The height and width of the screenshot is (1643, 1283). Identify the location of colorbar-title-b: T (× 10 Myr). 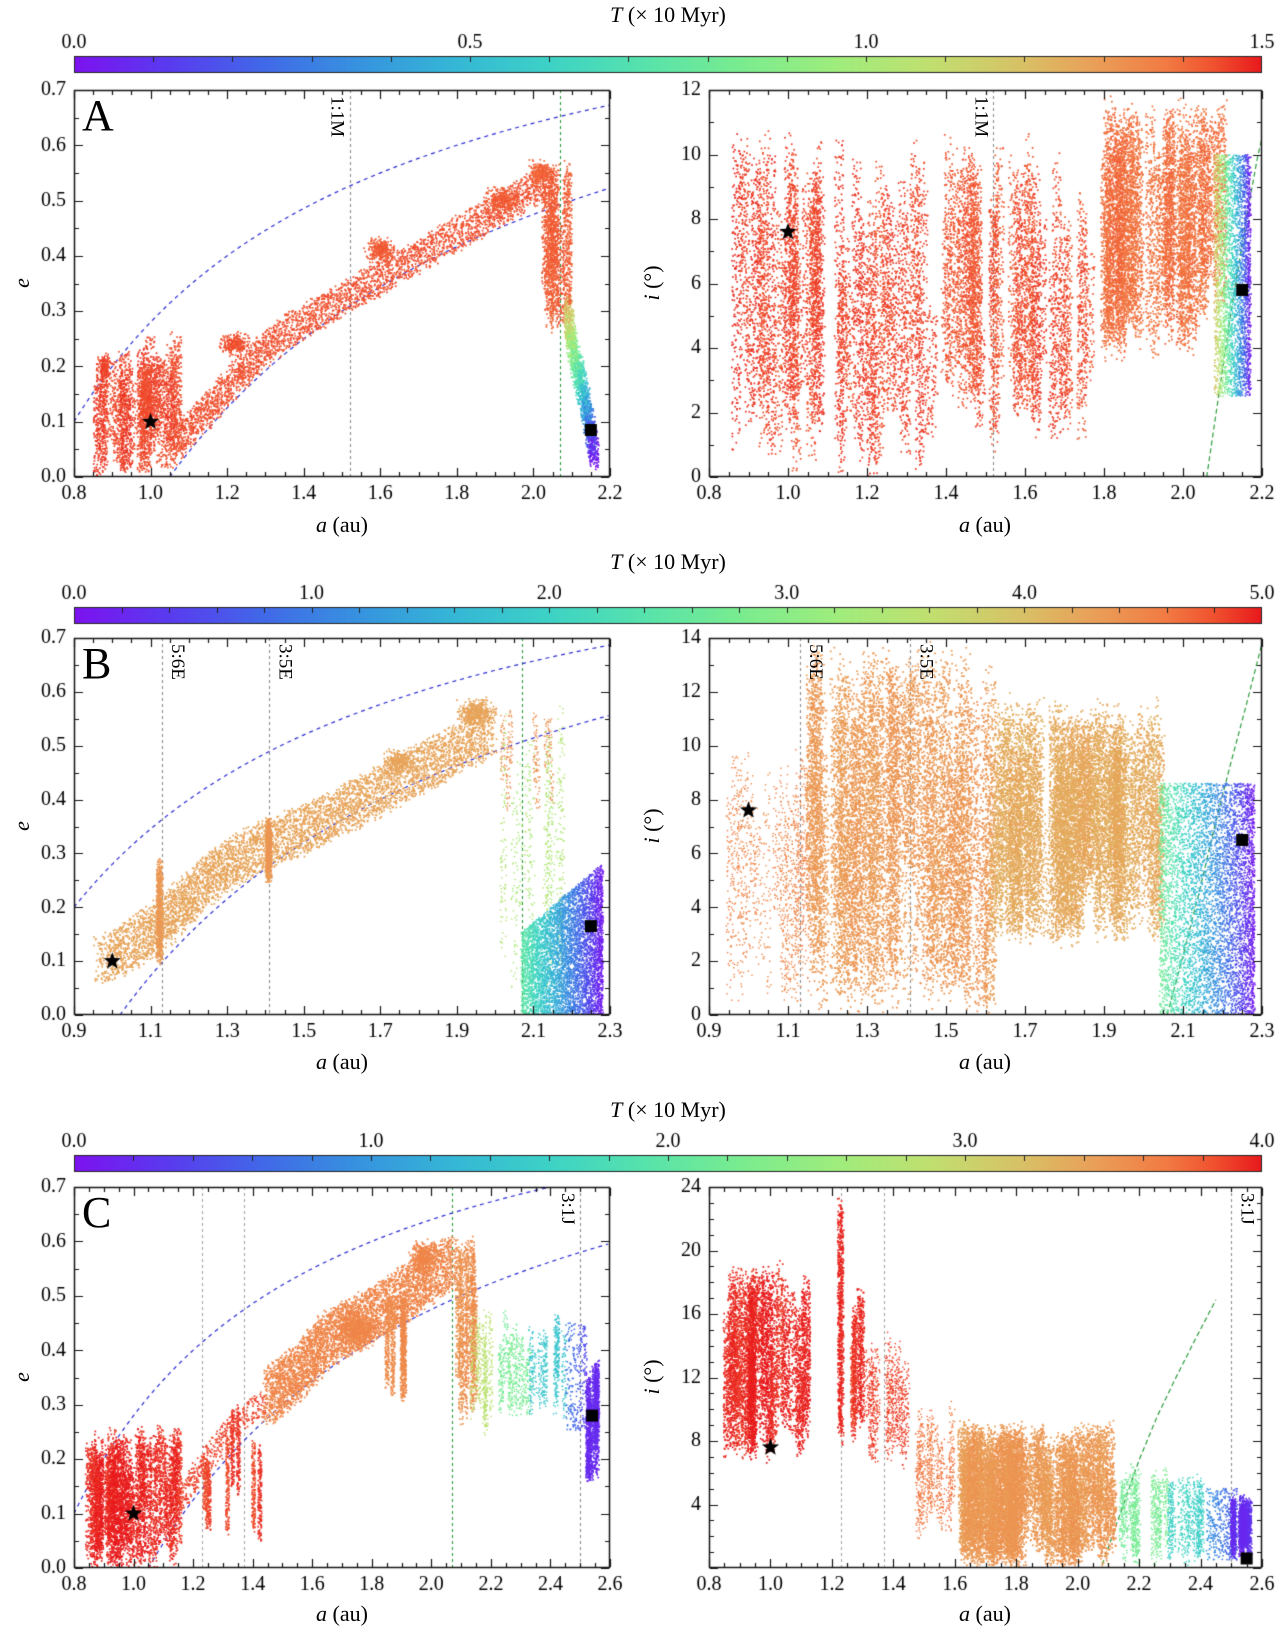
(668, 562).